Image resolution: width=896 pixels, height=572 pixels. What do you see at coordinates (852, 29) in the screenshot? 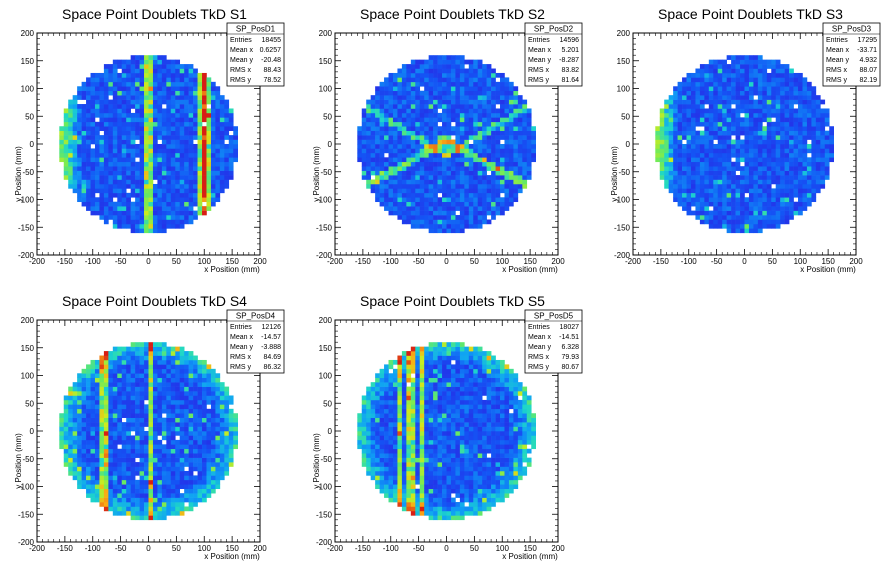
I see `stats-box-name: SP_PosD3` at bounding box center [852, 29].